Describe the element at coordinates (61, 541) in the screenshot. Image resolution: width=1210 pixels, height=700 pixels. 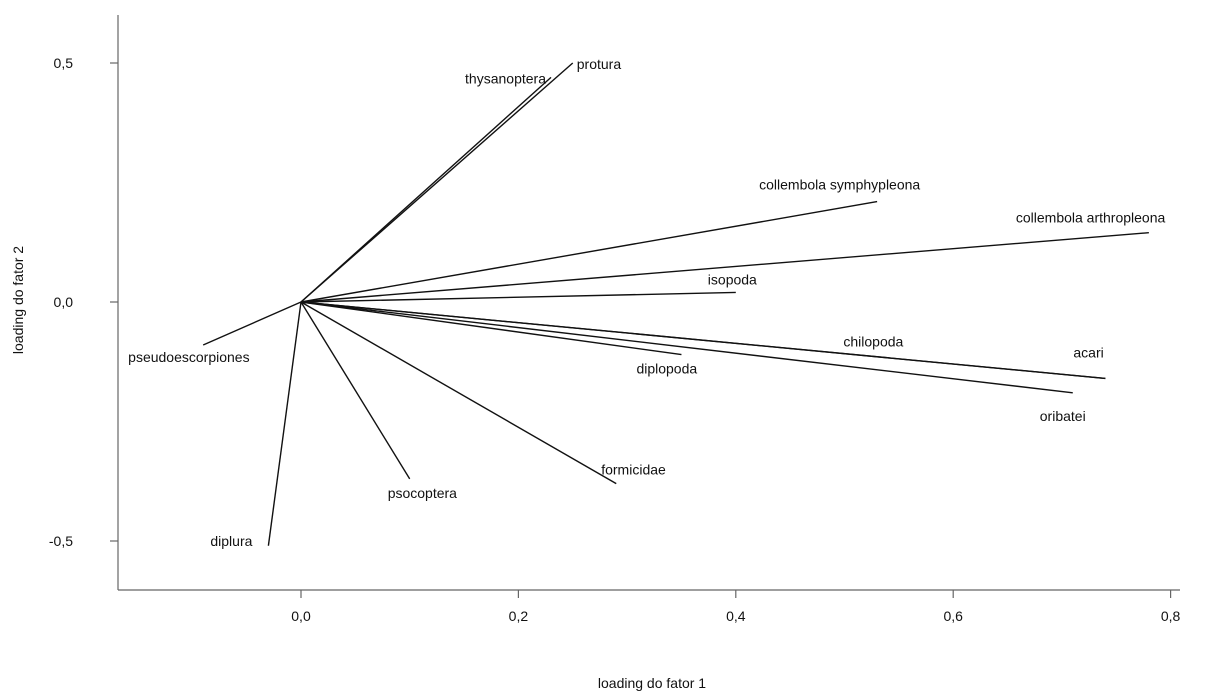
I see `y-tick-label: -0,5` at that location.